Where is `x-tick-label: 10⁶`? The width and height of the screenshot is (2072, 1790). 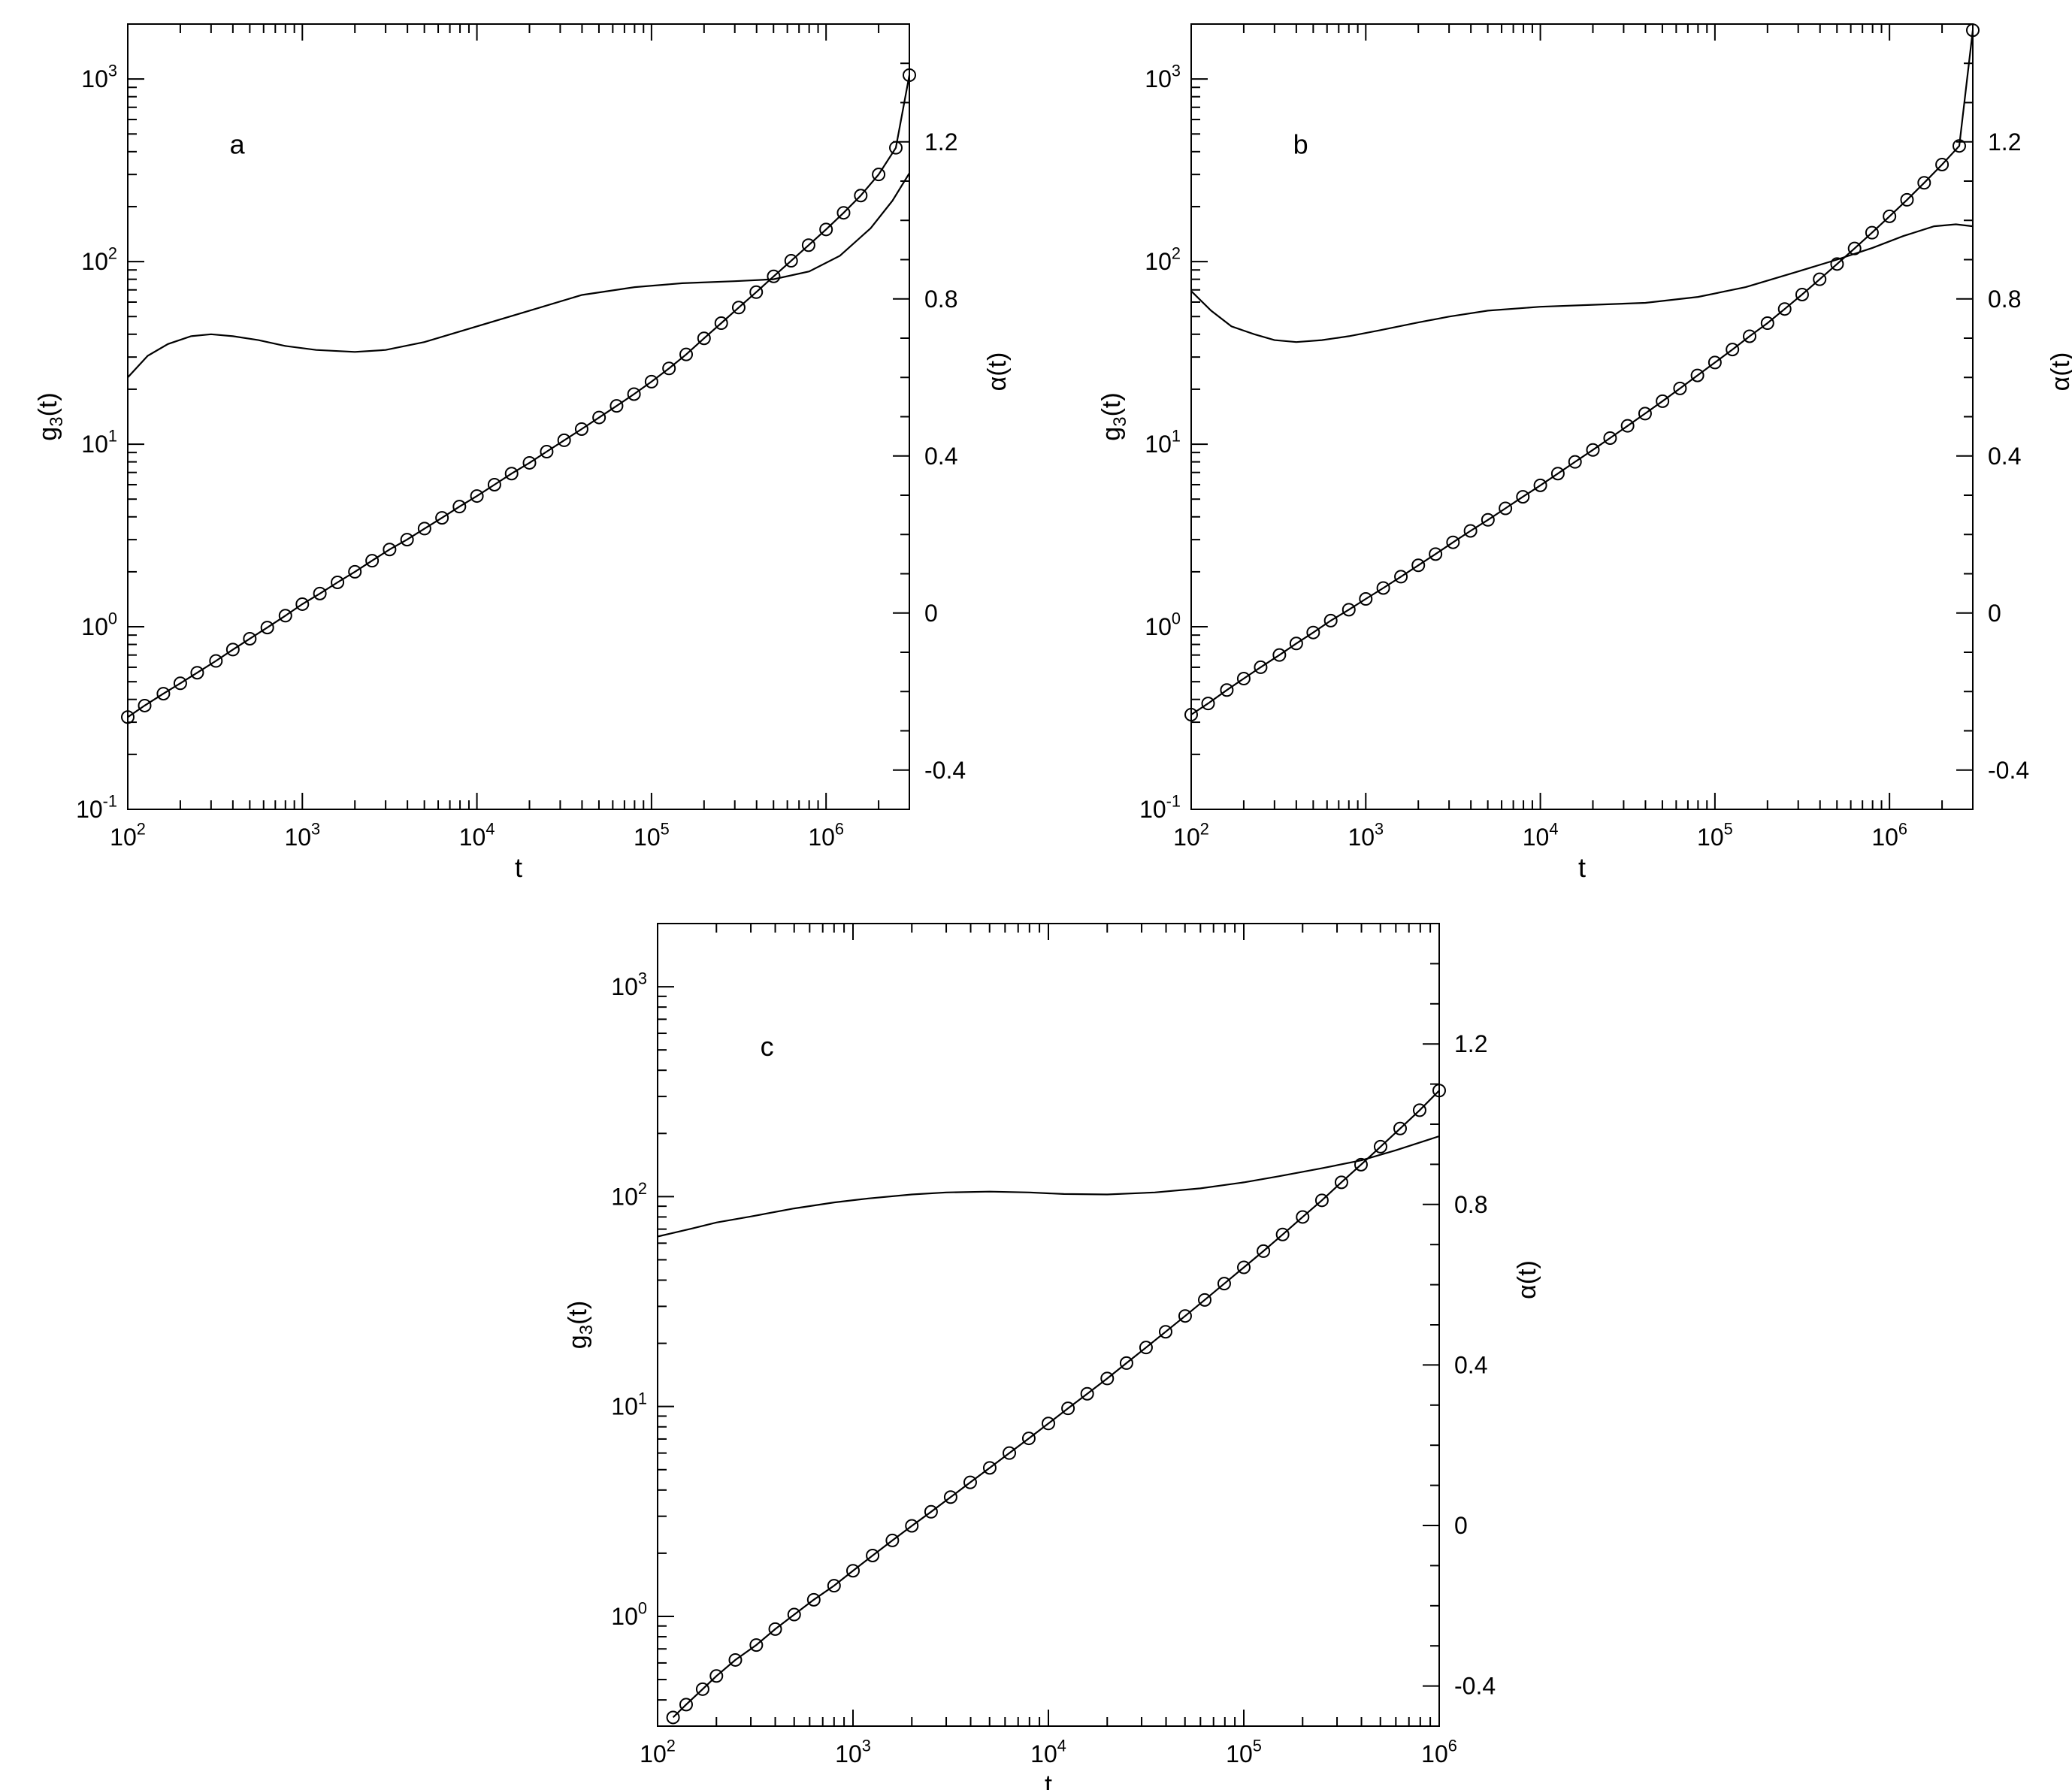
x-tick-label: 10⁶ is located at coordinates (1889, 836).